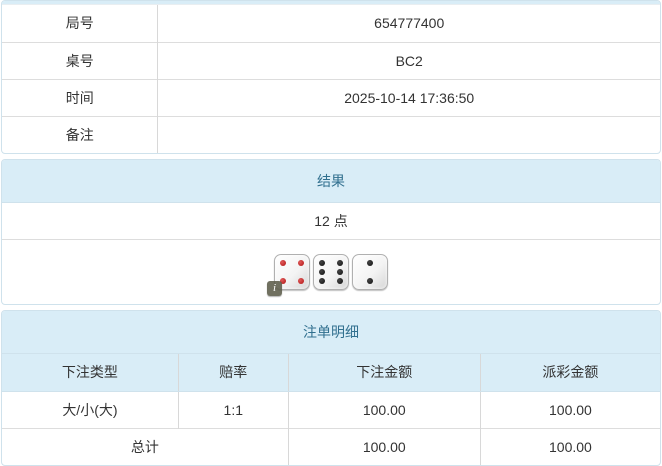 This screenshot has width=662, height=466. What do you see at coordinates (79, 23) in the screenshot?
I see `round-number-label: 局号` at bounding box center [79, 23].